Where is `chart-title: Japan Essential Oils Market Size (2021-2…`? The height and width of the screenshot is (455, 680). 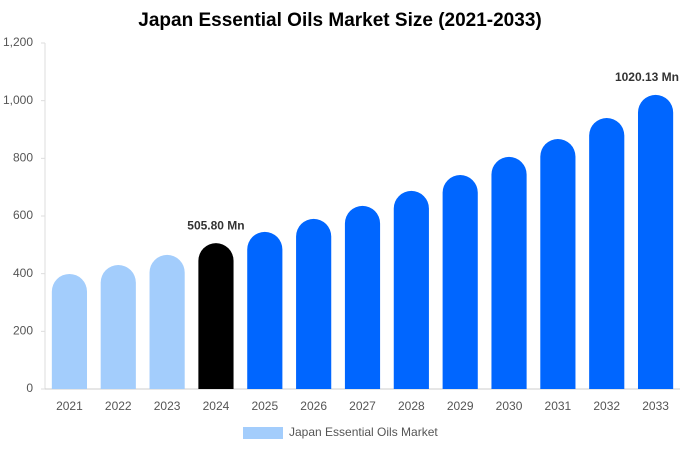 chart-title: Japan Essential Oils Market Size (2021-2… is located at coordinates (339, 20).